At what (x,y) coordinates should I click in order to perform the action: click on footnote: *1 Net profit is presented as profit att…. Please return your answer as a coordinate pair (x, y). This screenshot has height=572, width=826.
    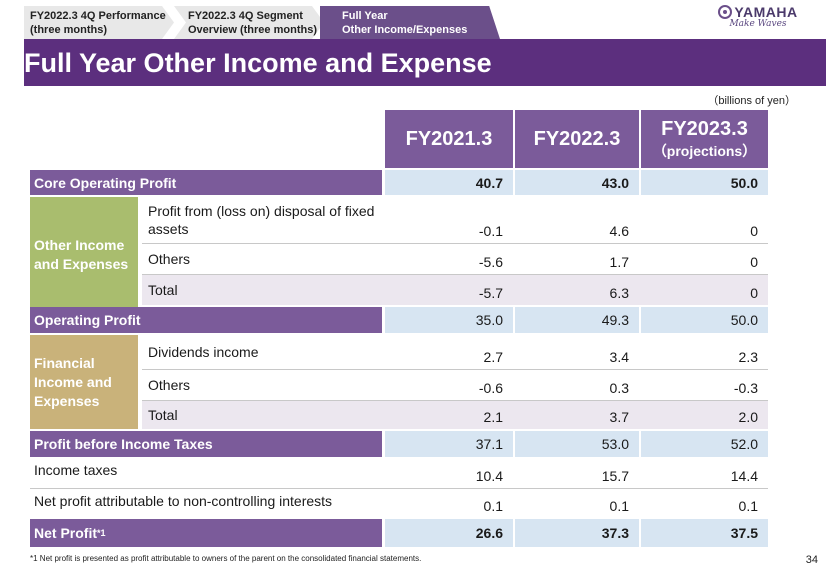
    Looking at the image, I should click on (226, 558).